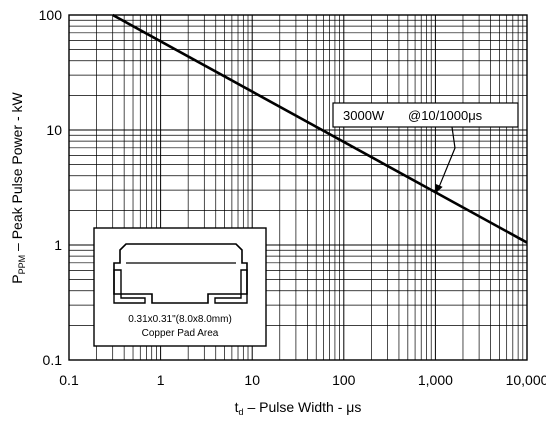 This screenshot has width=546, height=421. What do you see at coordinates (344, 380) in the screenshot?
I see `x-tick-label: 100` at bounding box center [344, 380].